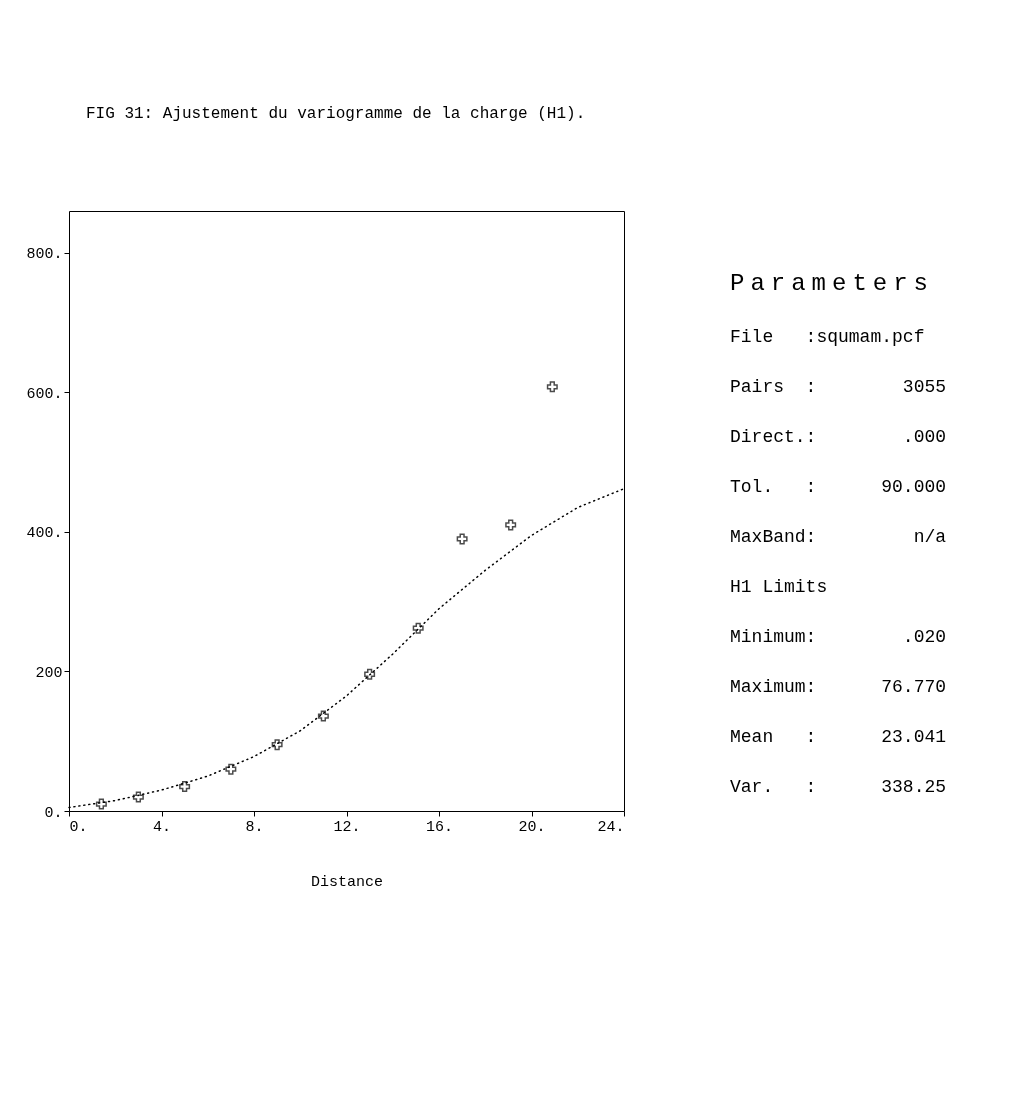 Image resolution: width=1015 pixels, height=1104 pixels. I want to click on text: Tol. : 90.000, so click(839, 487).